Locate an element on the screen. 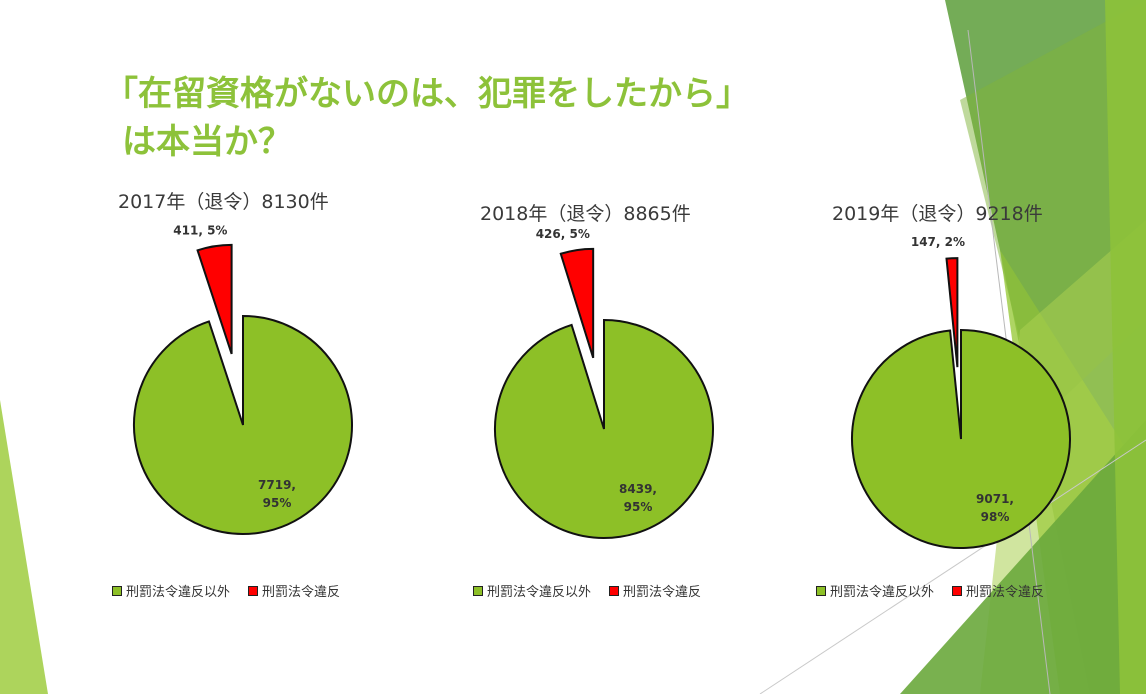 This screenshot has height=694, width=1146. slide-title-line-2: は本当か？ is located at coordinates (207, 142).